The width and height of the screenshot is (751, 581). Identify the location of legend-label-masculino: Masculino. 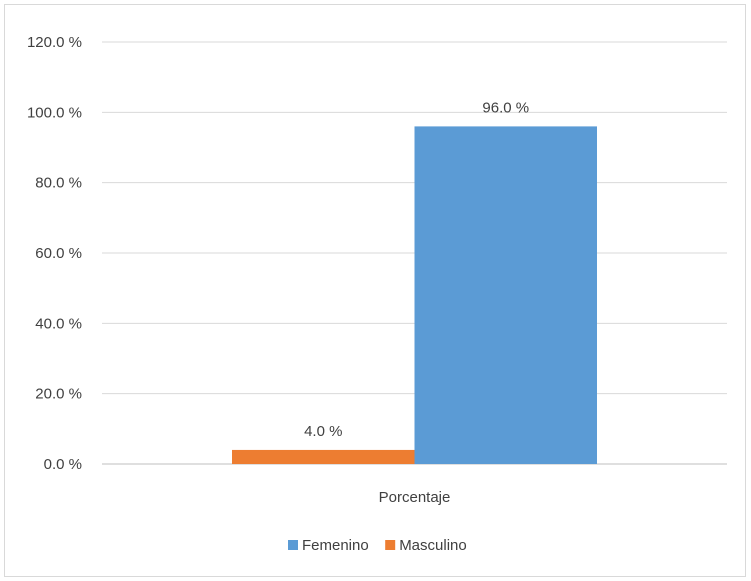
(433, 545).